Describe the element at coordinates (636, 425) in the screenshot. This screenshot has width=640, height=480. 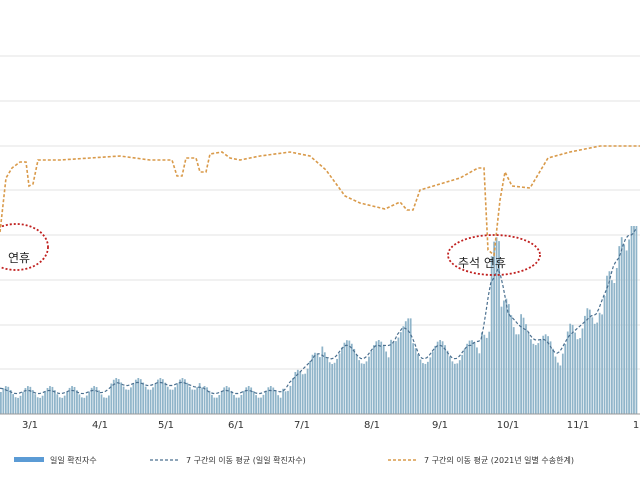
I see `x-tick-label: 1` at that location.